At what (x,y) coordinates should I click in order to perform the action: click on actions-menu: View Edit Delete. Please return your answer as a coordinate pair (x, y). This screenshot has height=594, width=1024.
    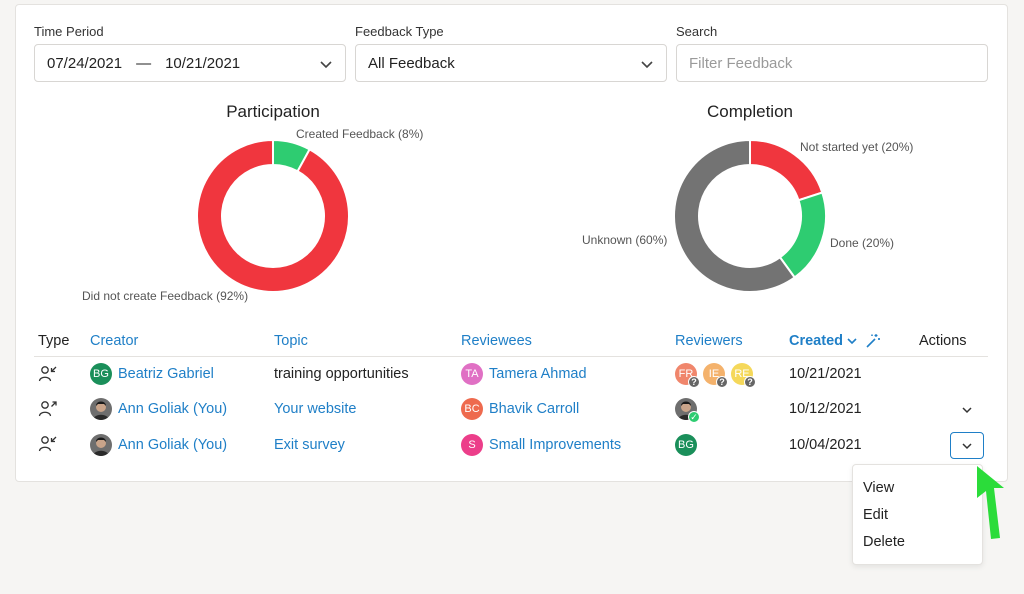
    Looking at the image, I should click on (917, 514).